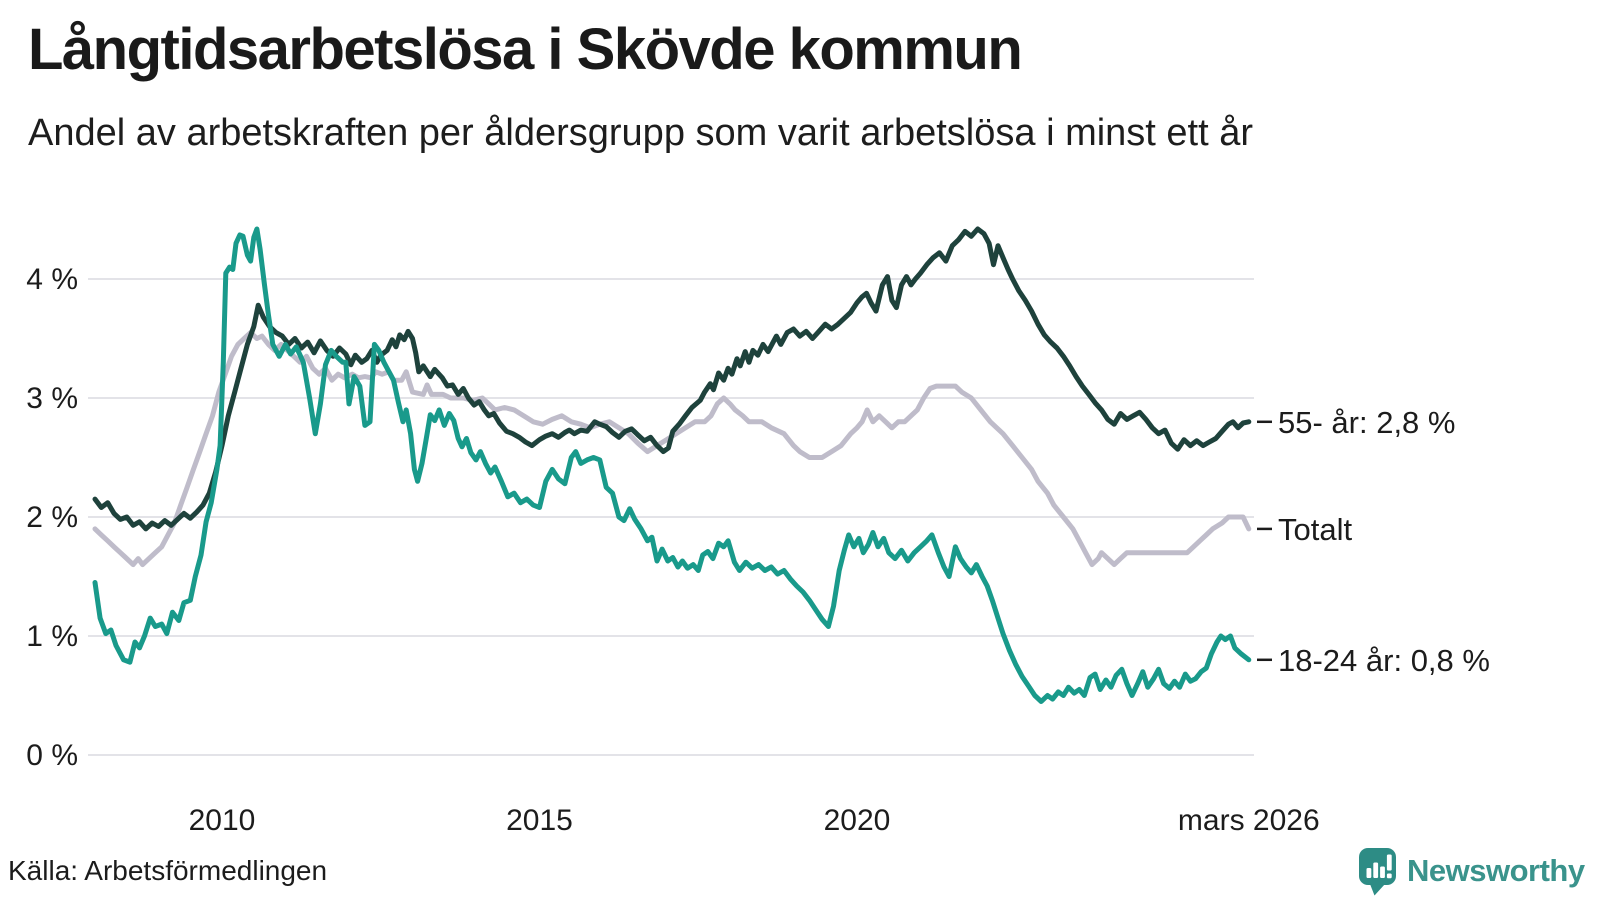 The height and width of the screenshot is (900, 1600). I want to click on y-axis-labels: 0 % 1 % 2 % 3 % 4 %, so click(52, 517).